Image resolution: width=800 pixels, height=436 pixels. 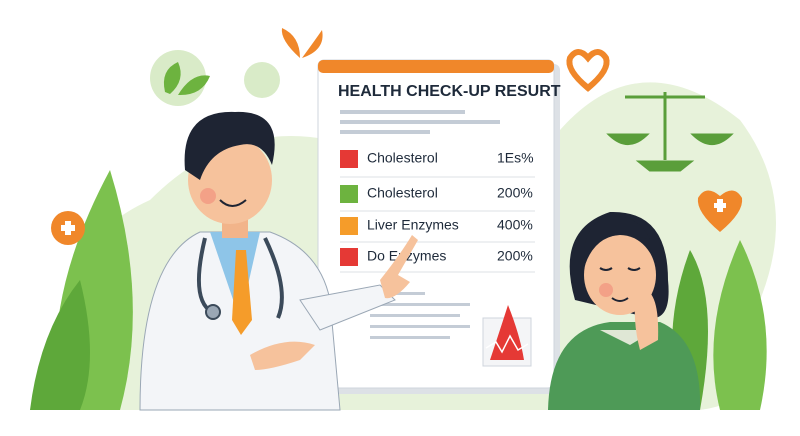 What do you see at coordinates (420, 122) in the screenshot?
I see `text-placeholder` at bounding box center [420, 122].